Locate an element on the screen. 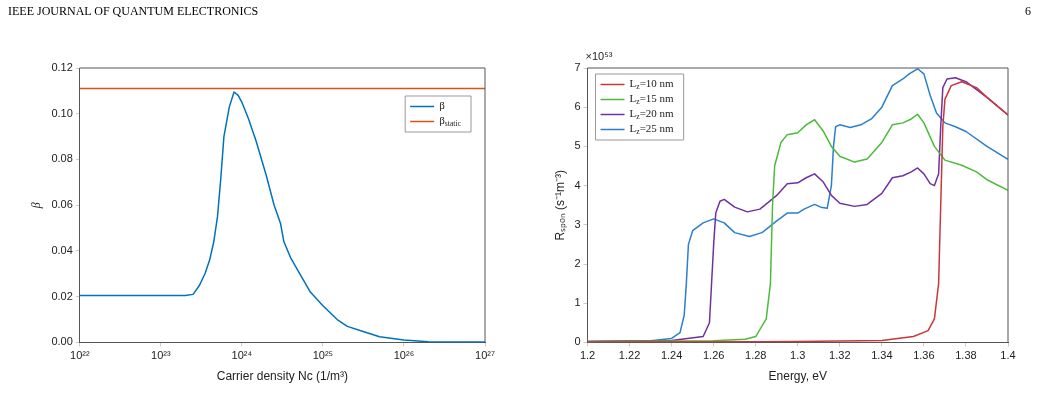 The width and height of the screenshot is (1041, 393). text: 6 is located at coordinates (1028, 11).